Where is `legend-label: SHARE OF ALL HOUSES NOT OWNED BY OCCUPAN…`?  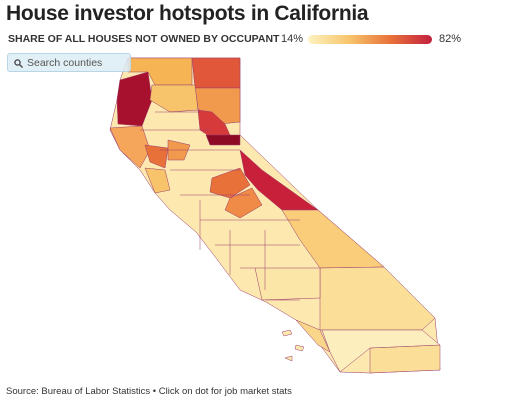 legend-label: SHARE OF ALL HOUSES NOT OWNED BY OCCUPAN… is located at coordinates (144, 39).